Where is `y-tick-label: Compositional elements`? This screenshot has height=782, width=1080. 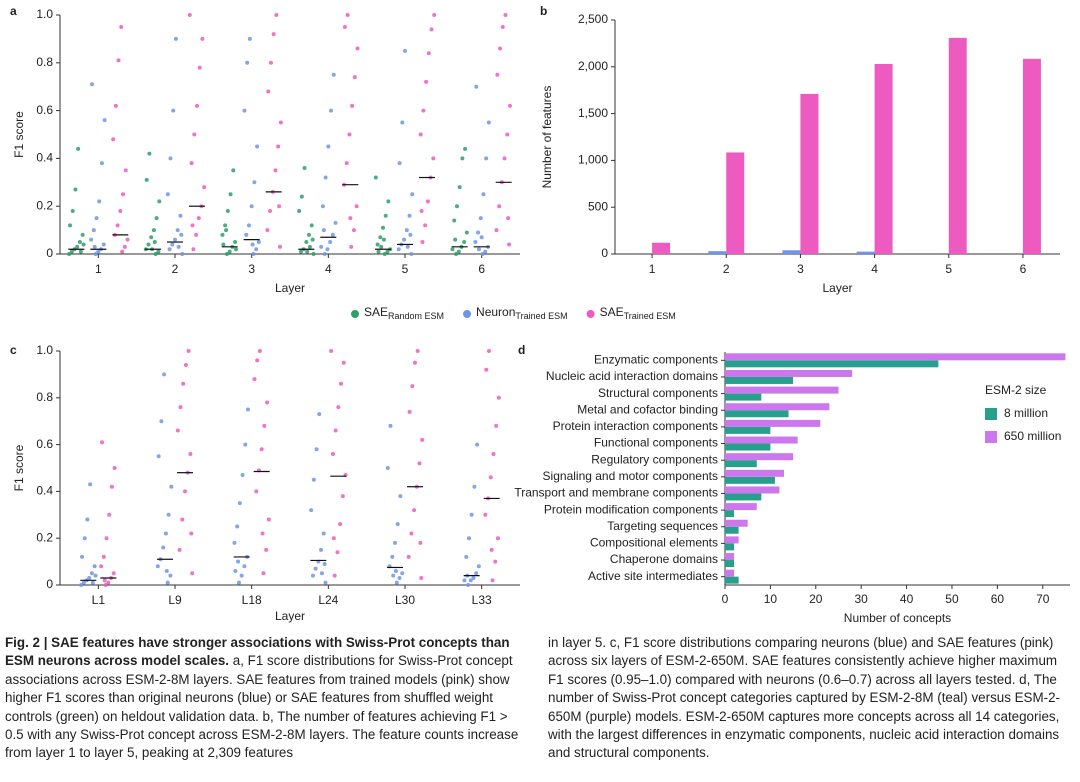 y-tick-label: Compositional elements is located at coordinates (654, 543).